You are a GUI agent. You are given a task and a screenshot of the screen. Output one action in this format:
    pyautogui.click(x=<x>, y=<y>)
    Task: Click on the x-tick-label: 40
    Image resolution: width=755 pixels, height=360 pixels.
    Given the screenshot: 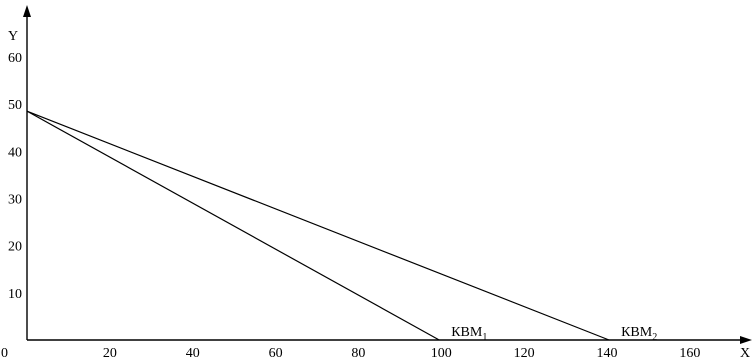 What is the action you would take?
    pyautogui.click(x=193, y=353)
    